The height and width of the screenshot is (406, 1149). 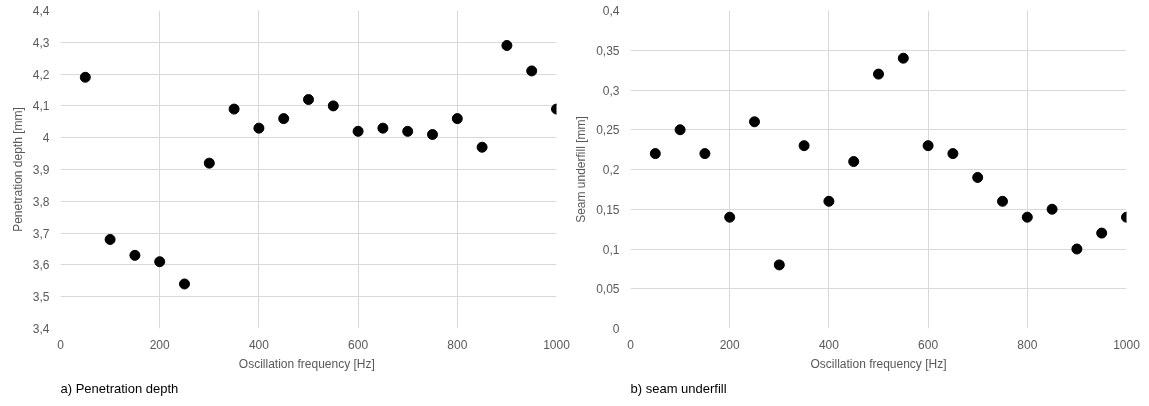 I want to click on y-tick-label: 3,6, so click(x=41, y=265).